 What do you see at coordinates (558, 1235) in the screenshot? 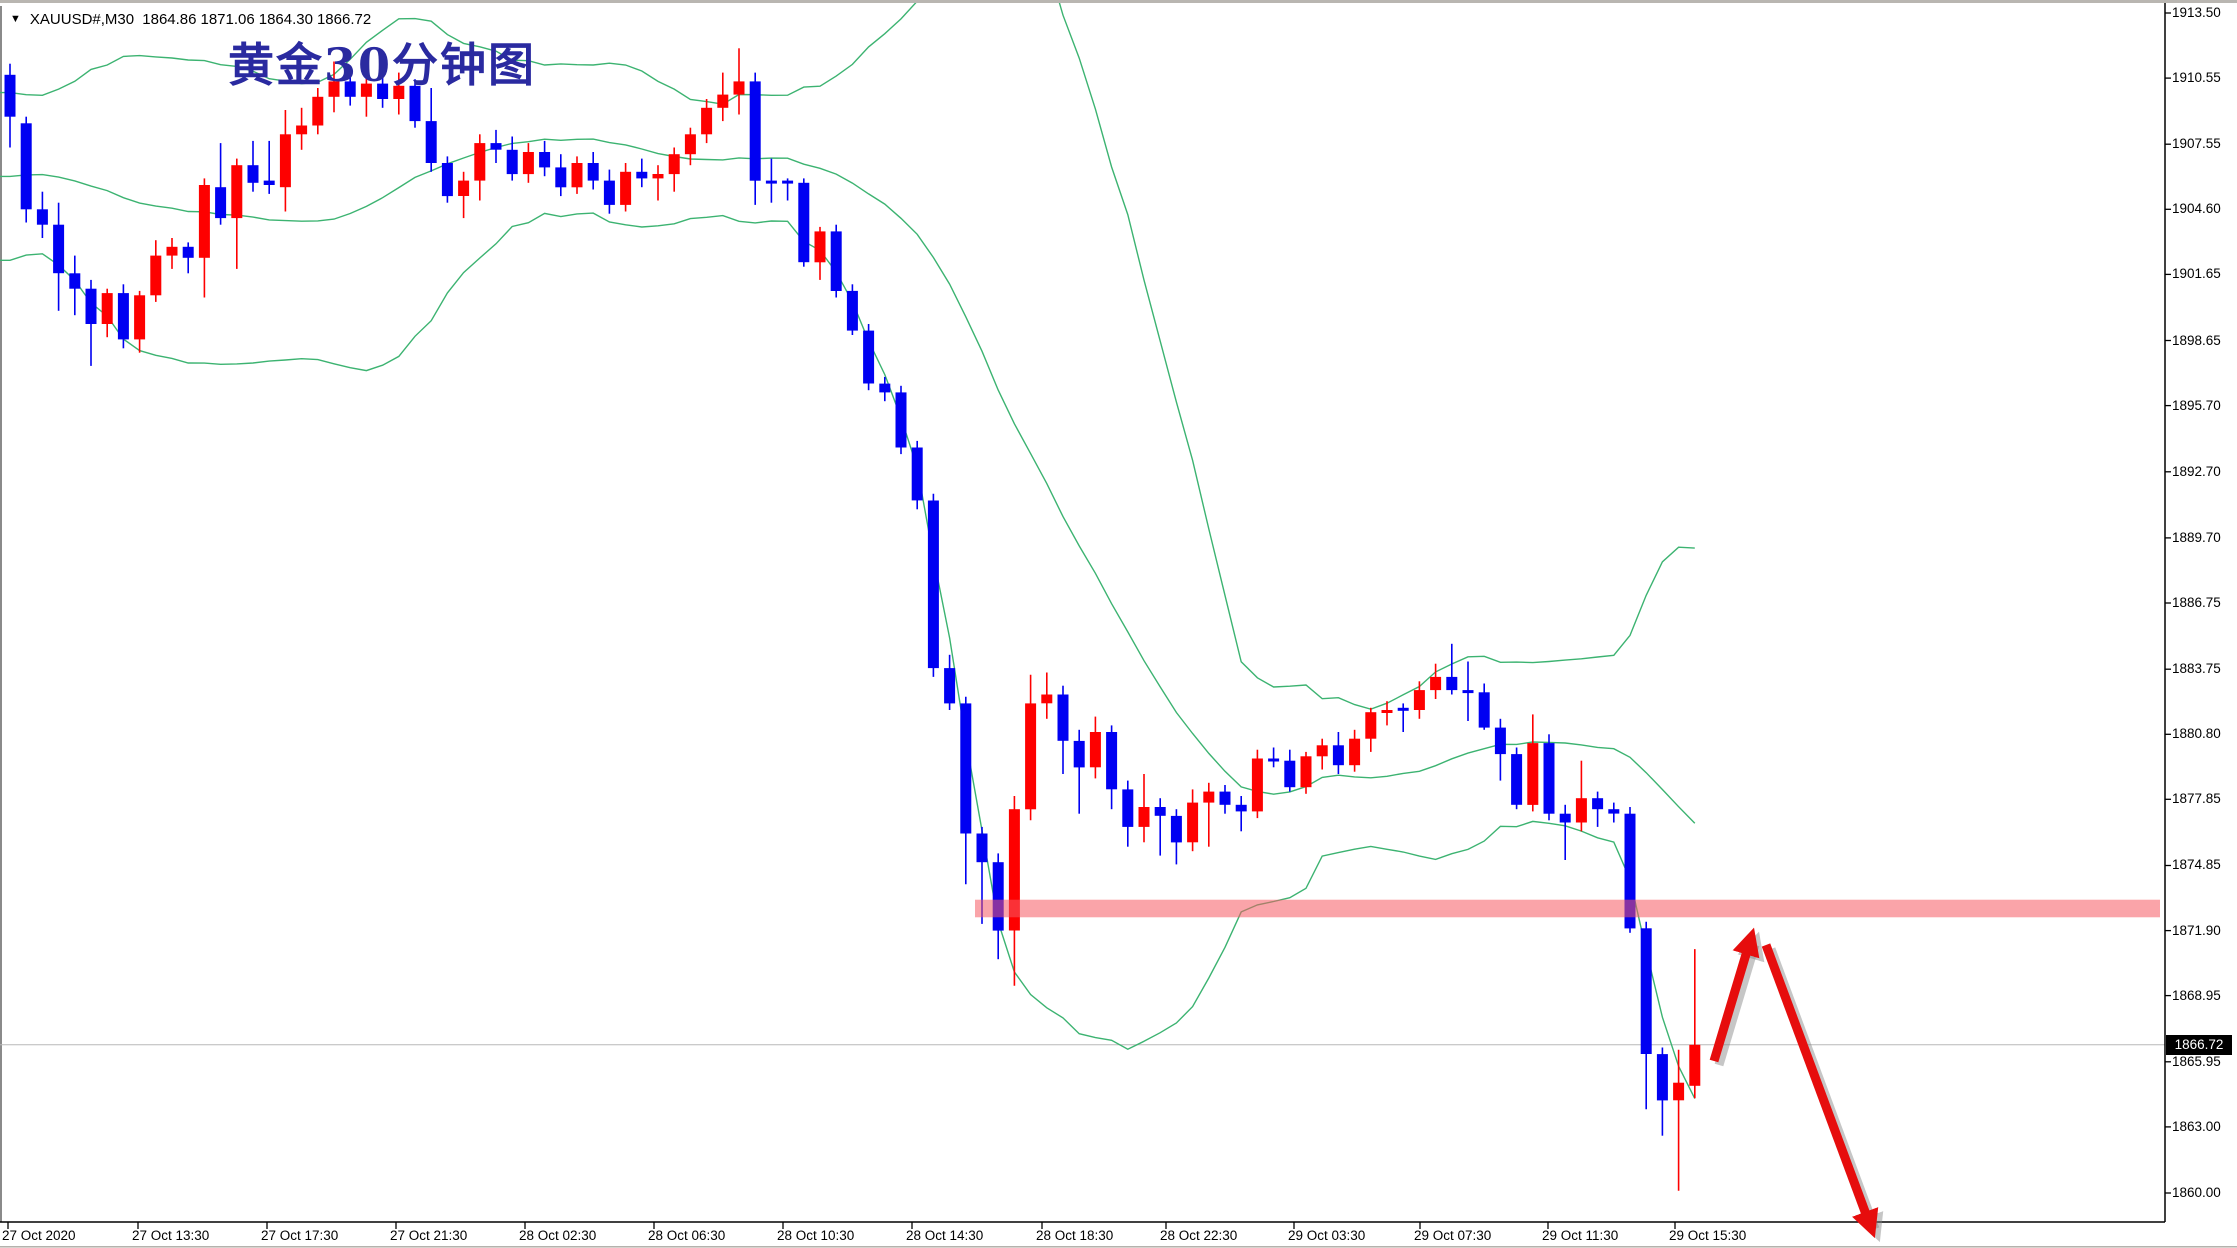
I see `time-axis-label: 28 Oct 02:30` at bounding box center [558, 1235].